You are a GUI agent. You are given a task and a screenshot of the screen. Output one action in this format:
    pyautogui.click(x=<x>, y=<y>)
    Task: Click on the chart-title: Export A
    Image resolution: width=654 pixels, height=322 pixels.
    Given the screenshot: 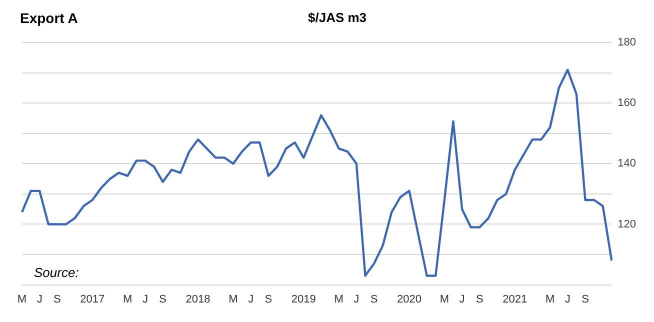 What is the action you would take?
    pyautogui.click(x=49, y=18)
    